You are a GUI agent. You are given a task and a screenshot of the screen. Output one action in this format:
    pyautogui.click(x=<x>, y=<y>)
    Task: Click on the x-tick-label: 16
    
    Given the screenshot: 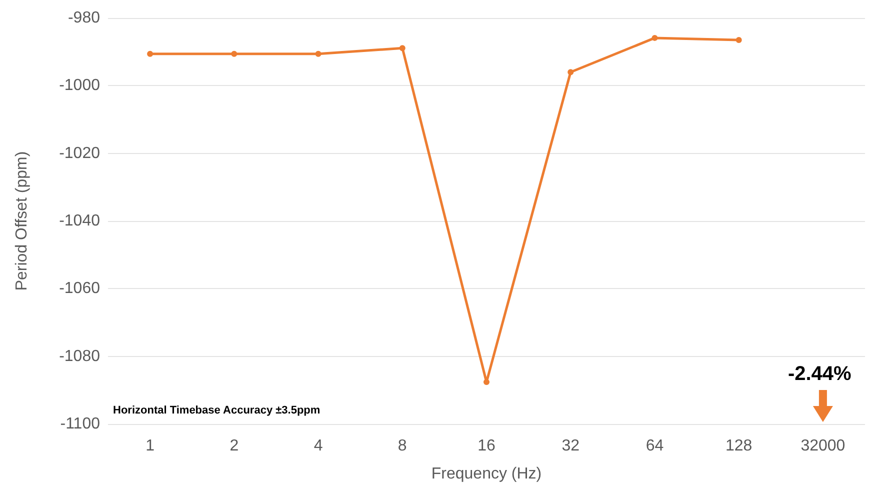 What is the action you would take?
    pyautogui.click(x=487, y=446)
    